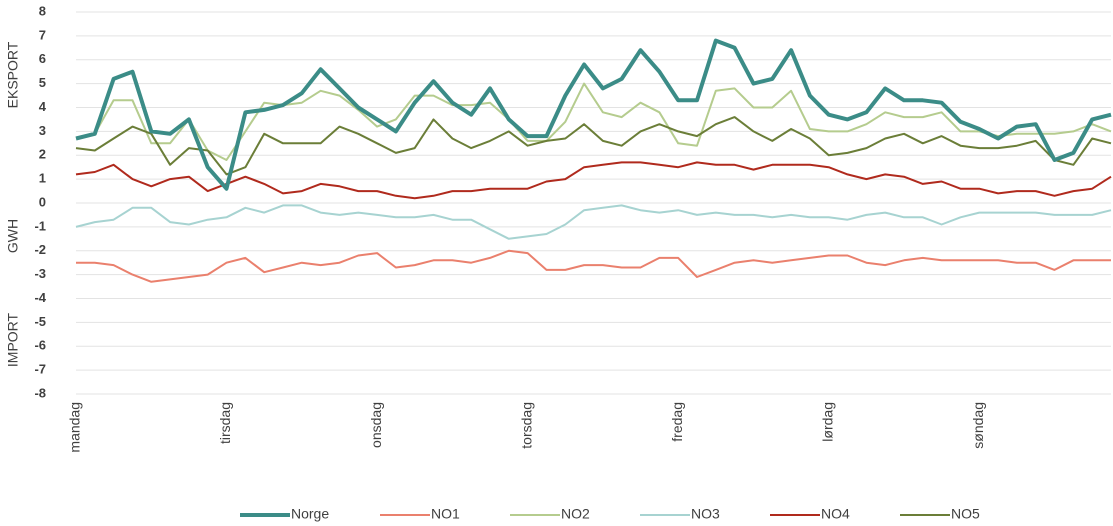  Describe the element at coordinates (445, 514) in the screenshot. I see `legend-label: NO1` at that location.